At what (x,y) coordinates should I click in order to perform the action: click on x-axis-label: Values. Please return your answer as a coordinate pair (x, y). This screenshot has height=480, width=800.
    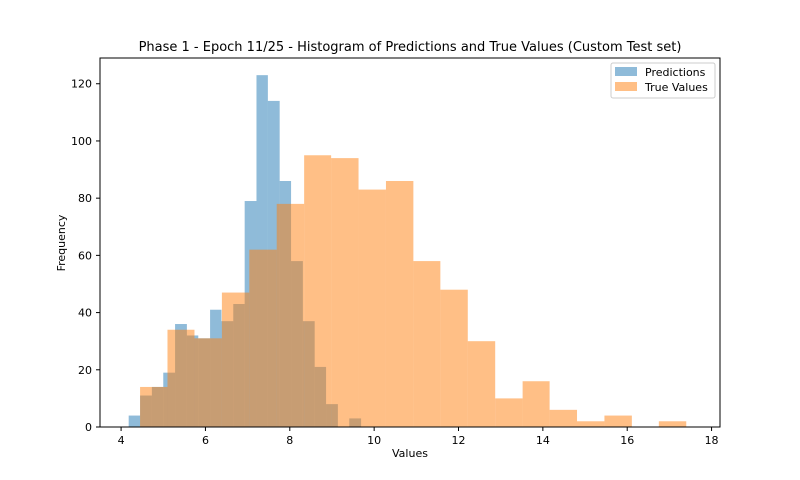
    Looking at the image, I should click on (410, 453).